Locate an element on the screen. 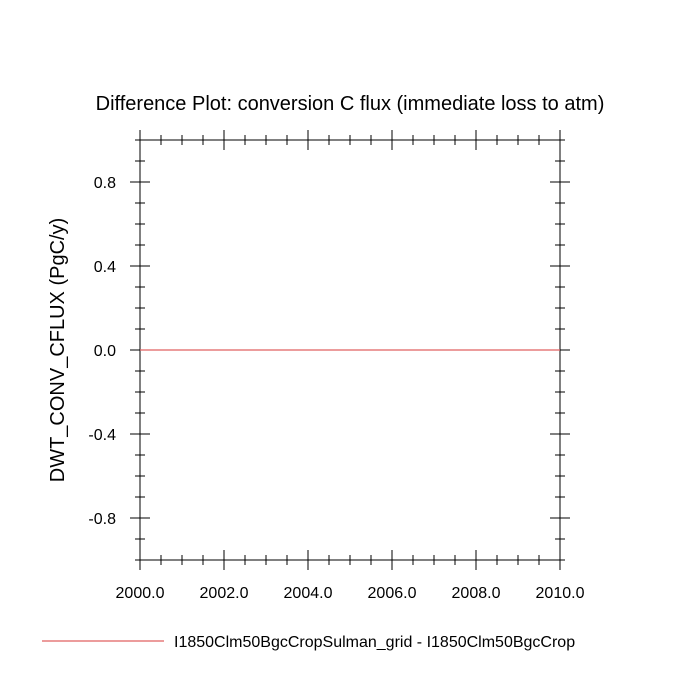  x-tick-label: 2004.0 is located at coordinates (308, 593).